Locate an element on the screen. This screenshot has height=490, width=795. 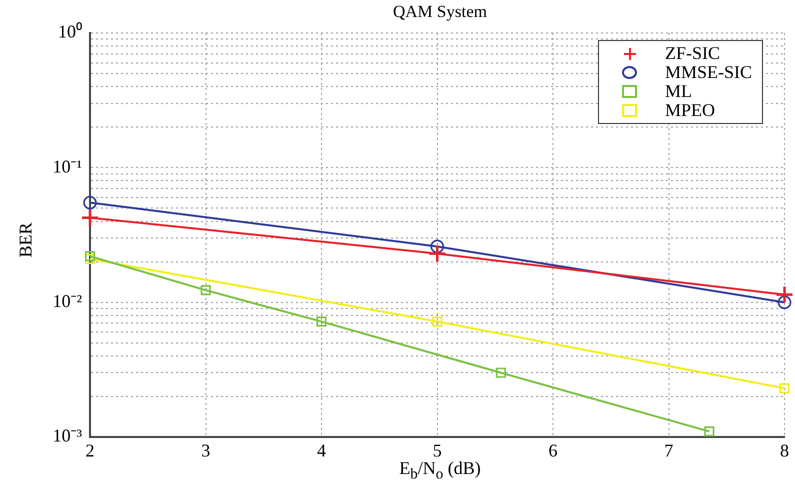
x-tick-label: 8 is located at coordinates (784, 450).